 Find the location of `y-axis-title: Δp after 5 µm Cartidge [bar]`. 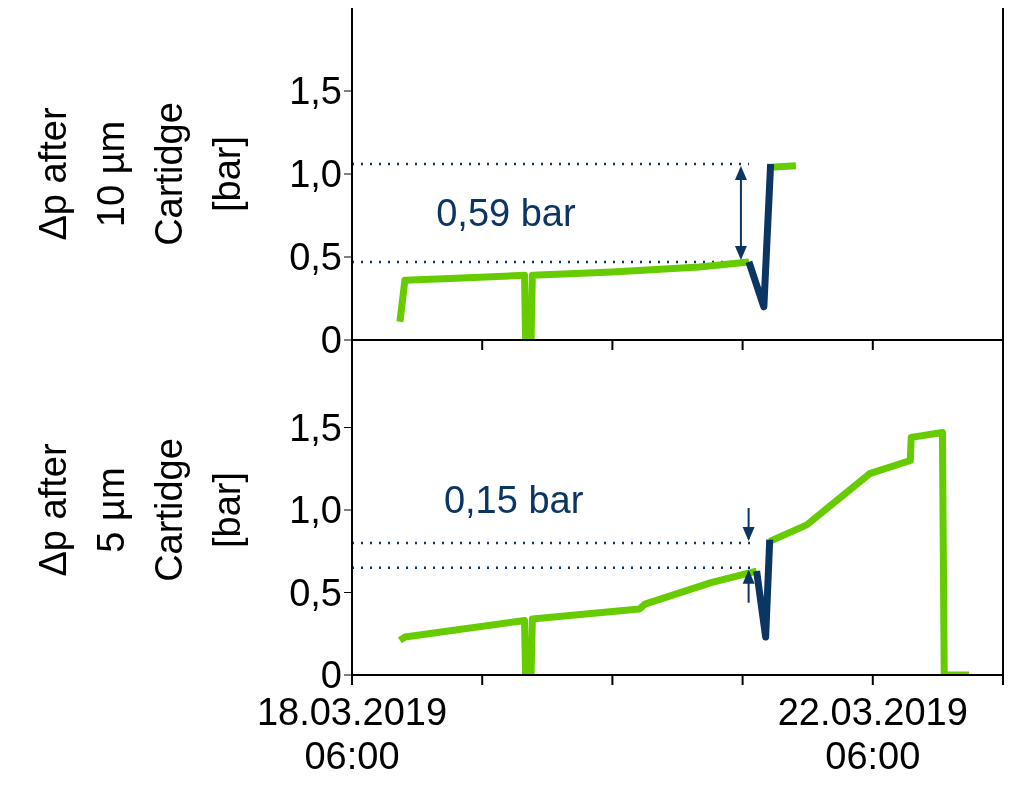

y-axis-title: Δp after 5 µm Cartidge [bar] is located at coordinates (140, 510).